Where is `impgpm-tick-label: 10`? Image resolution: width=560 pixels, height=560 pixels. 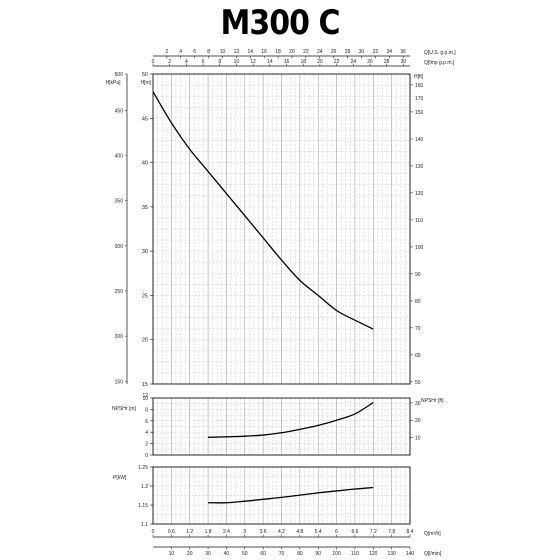 impgpm-tick-label: 10 is located at coordinates (237, 62).